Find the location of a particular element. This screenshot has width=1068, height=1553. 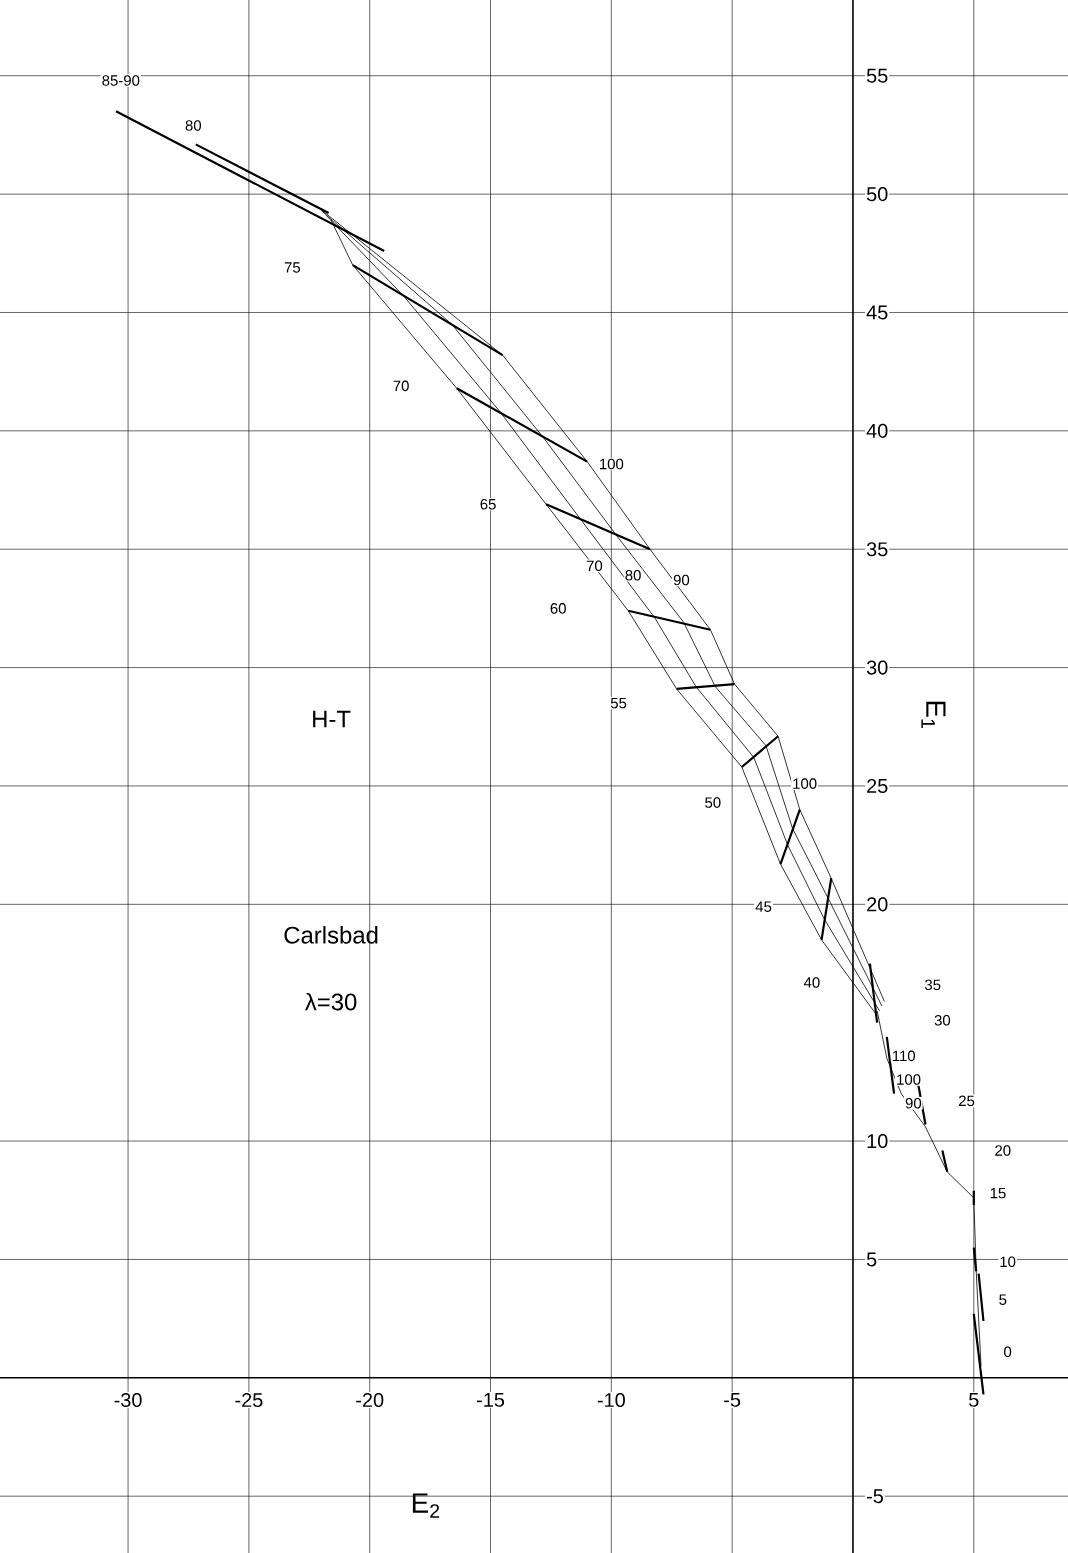

y-tick-label: -5 is located at coordinates (875, 1496).